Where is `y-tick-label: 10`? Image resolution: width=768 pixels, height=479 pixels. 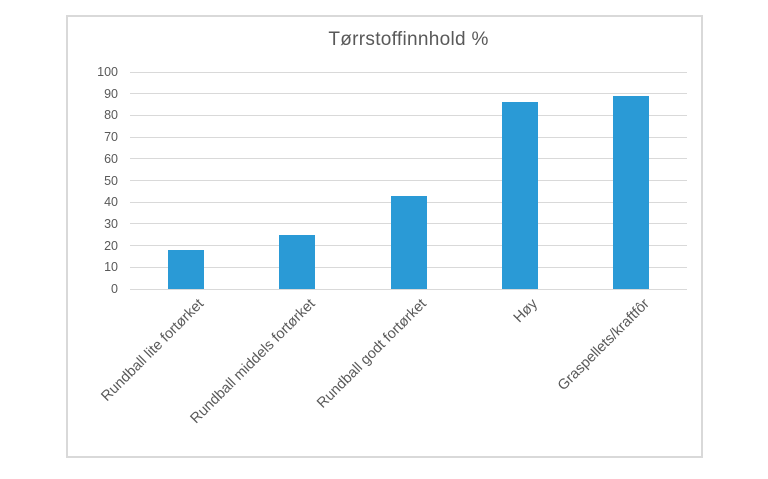
y-tick-label: 10 is located at coordinates (111, 267).